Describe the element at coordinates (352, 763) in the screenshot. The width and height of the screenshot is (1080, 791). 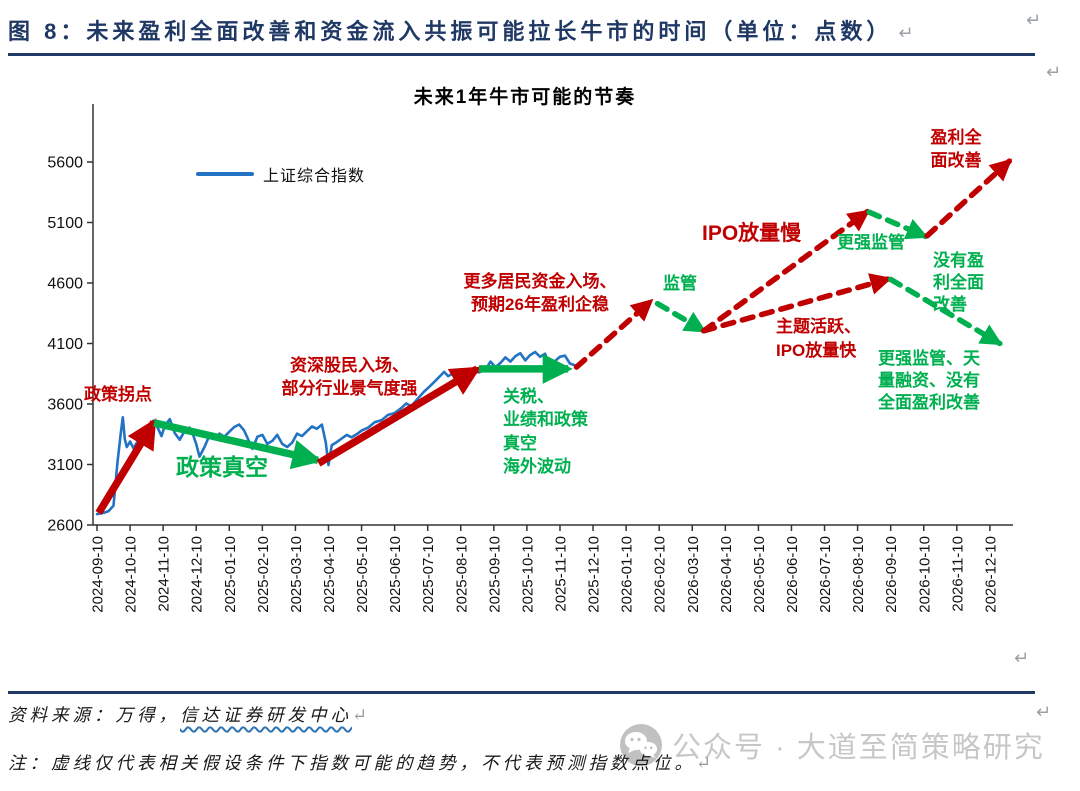
I see `note-text: 注：虚线仅代表相关假设条件下指数可能的趋势，不代表预测指数点位。` at that location.